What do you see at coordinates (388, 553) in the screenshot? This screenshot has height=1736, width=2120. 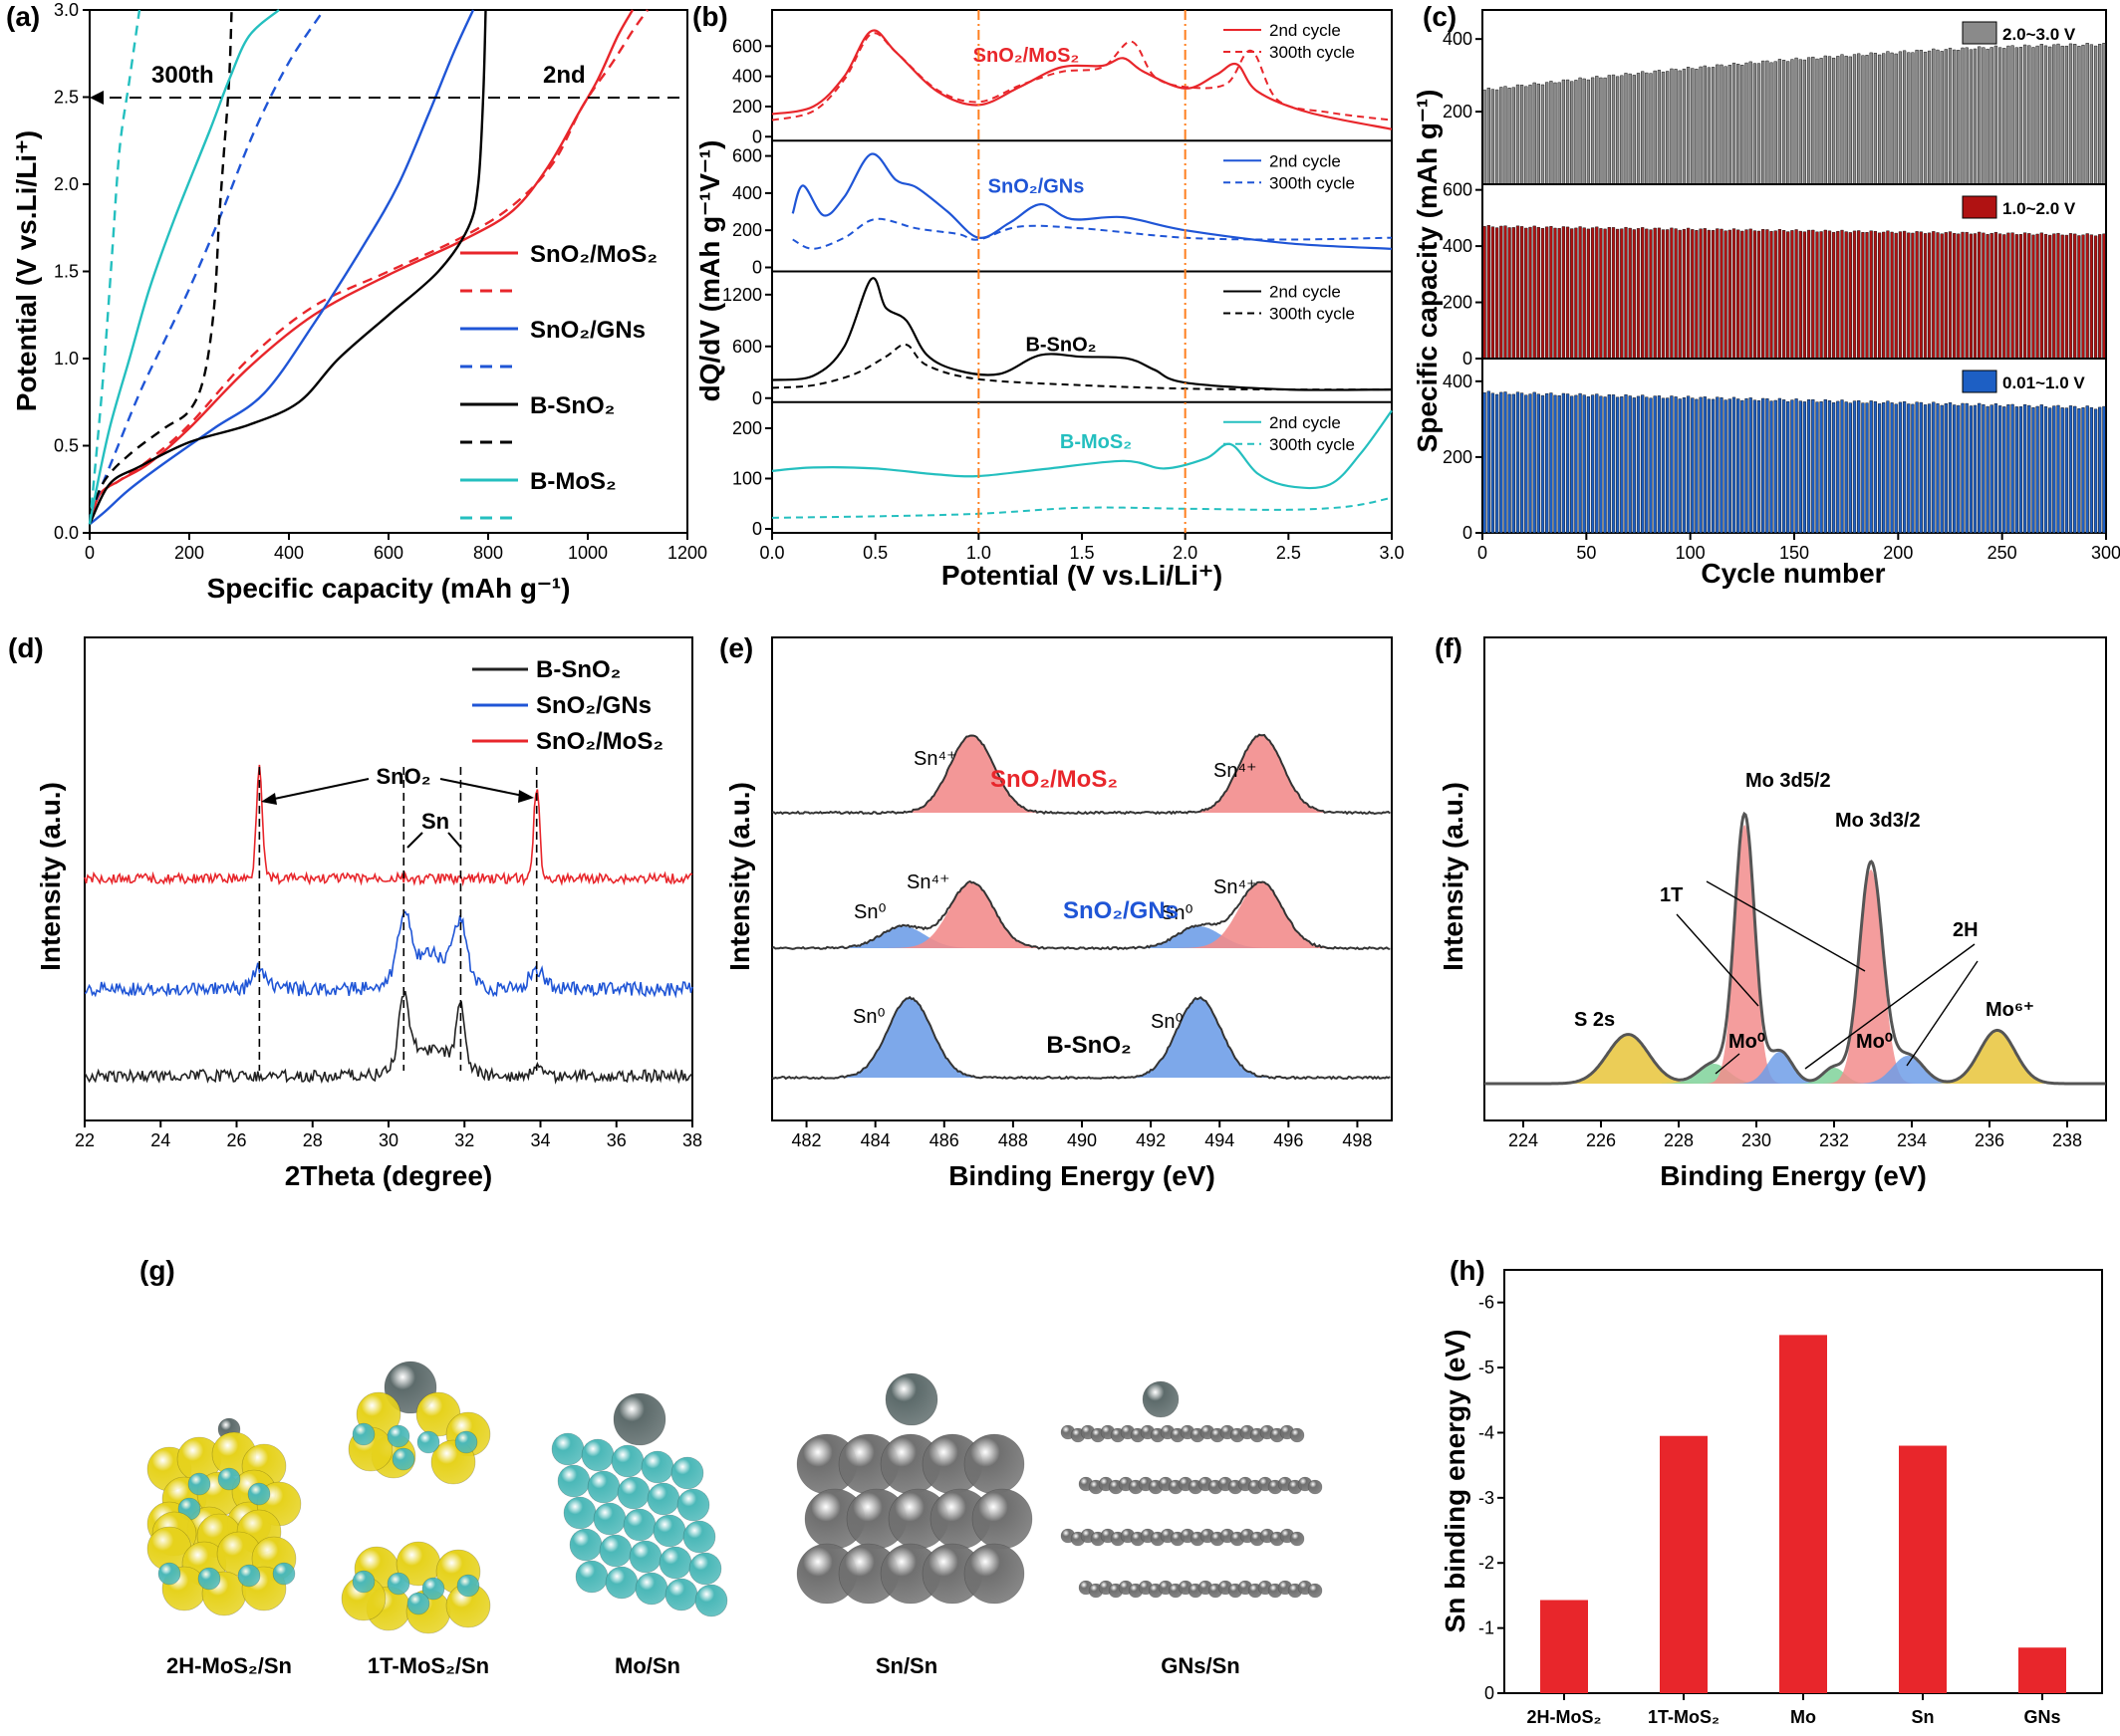 I see `chart-a-xtick-label: 600` at bounding box center [388, 553].